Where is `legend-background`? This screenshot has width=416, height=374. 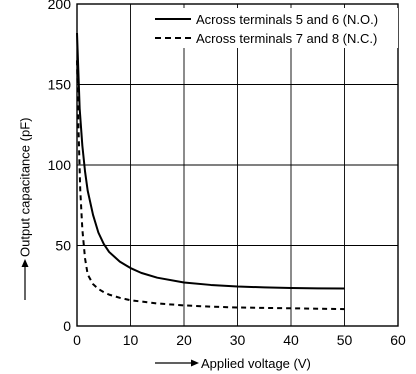 legend-background is located at coordinates (274, 28).